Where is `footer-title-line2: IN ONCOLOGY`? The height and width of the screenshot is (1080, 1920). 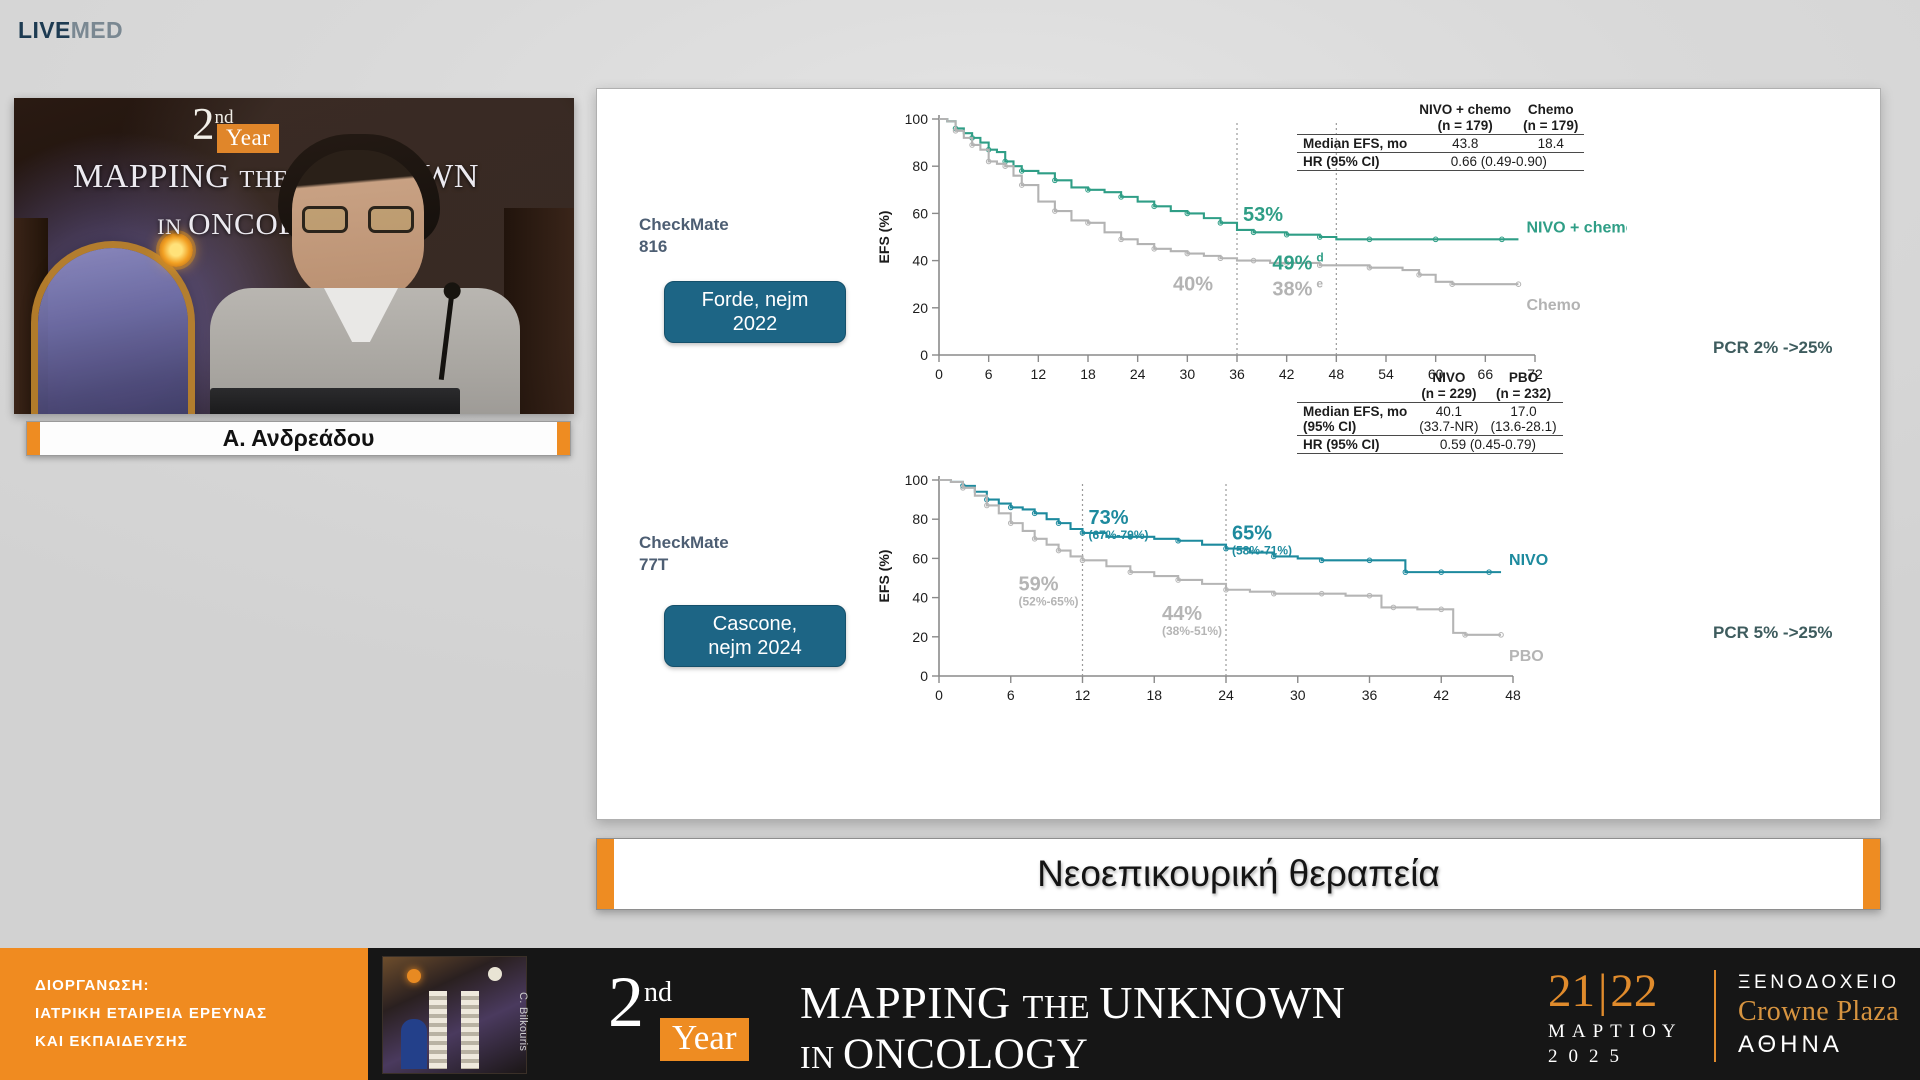
footer-title-line2: IN ONCOLOGY is located at coordinates (944, 1054).